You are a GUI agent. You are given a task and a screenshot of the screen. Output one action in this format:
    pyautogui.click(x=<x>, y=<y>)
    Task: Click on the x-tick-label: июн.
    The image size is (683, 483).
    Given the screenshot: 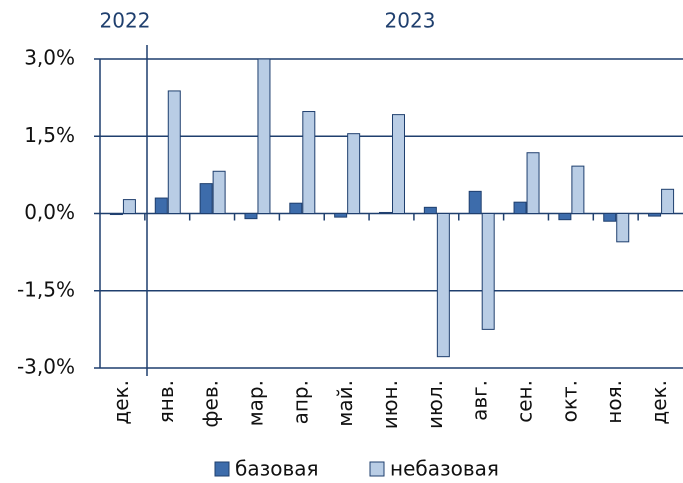 What is the action you would take?
    pyautogui.click(x=390, y=404)
    